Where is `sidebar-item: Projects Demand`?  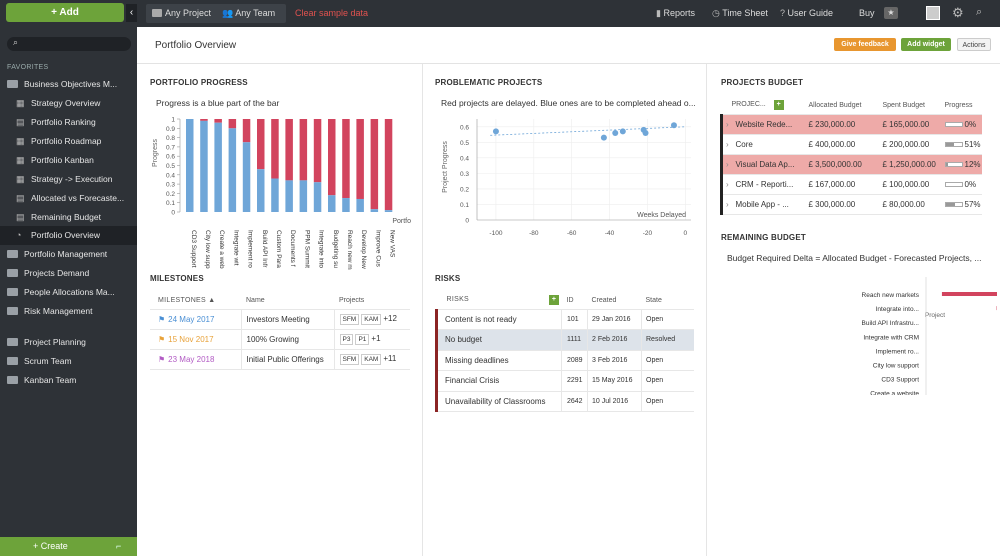
sidebar-item: Projects Demand is located at coordinates (68, 273).